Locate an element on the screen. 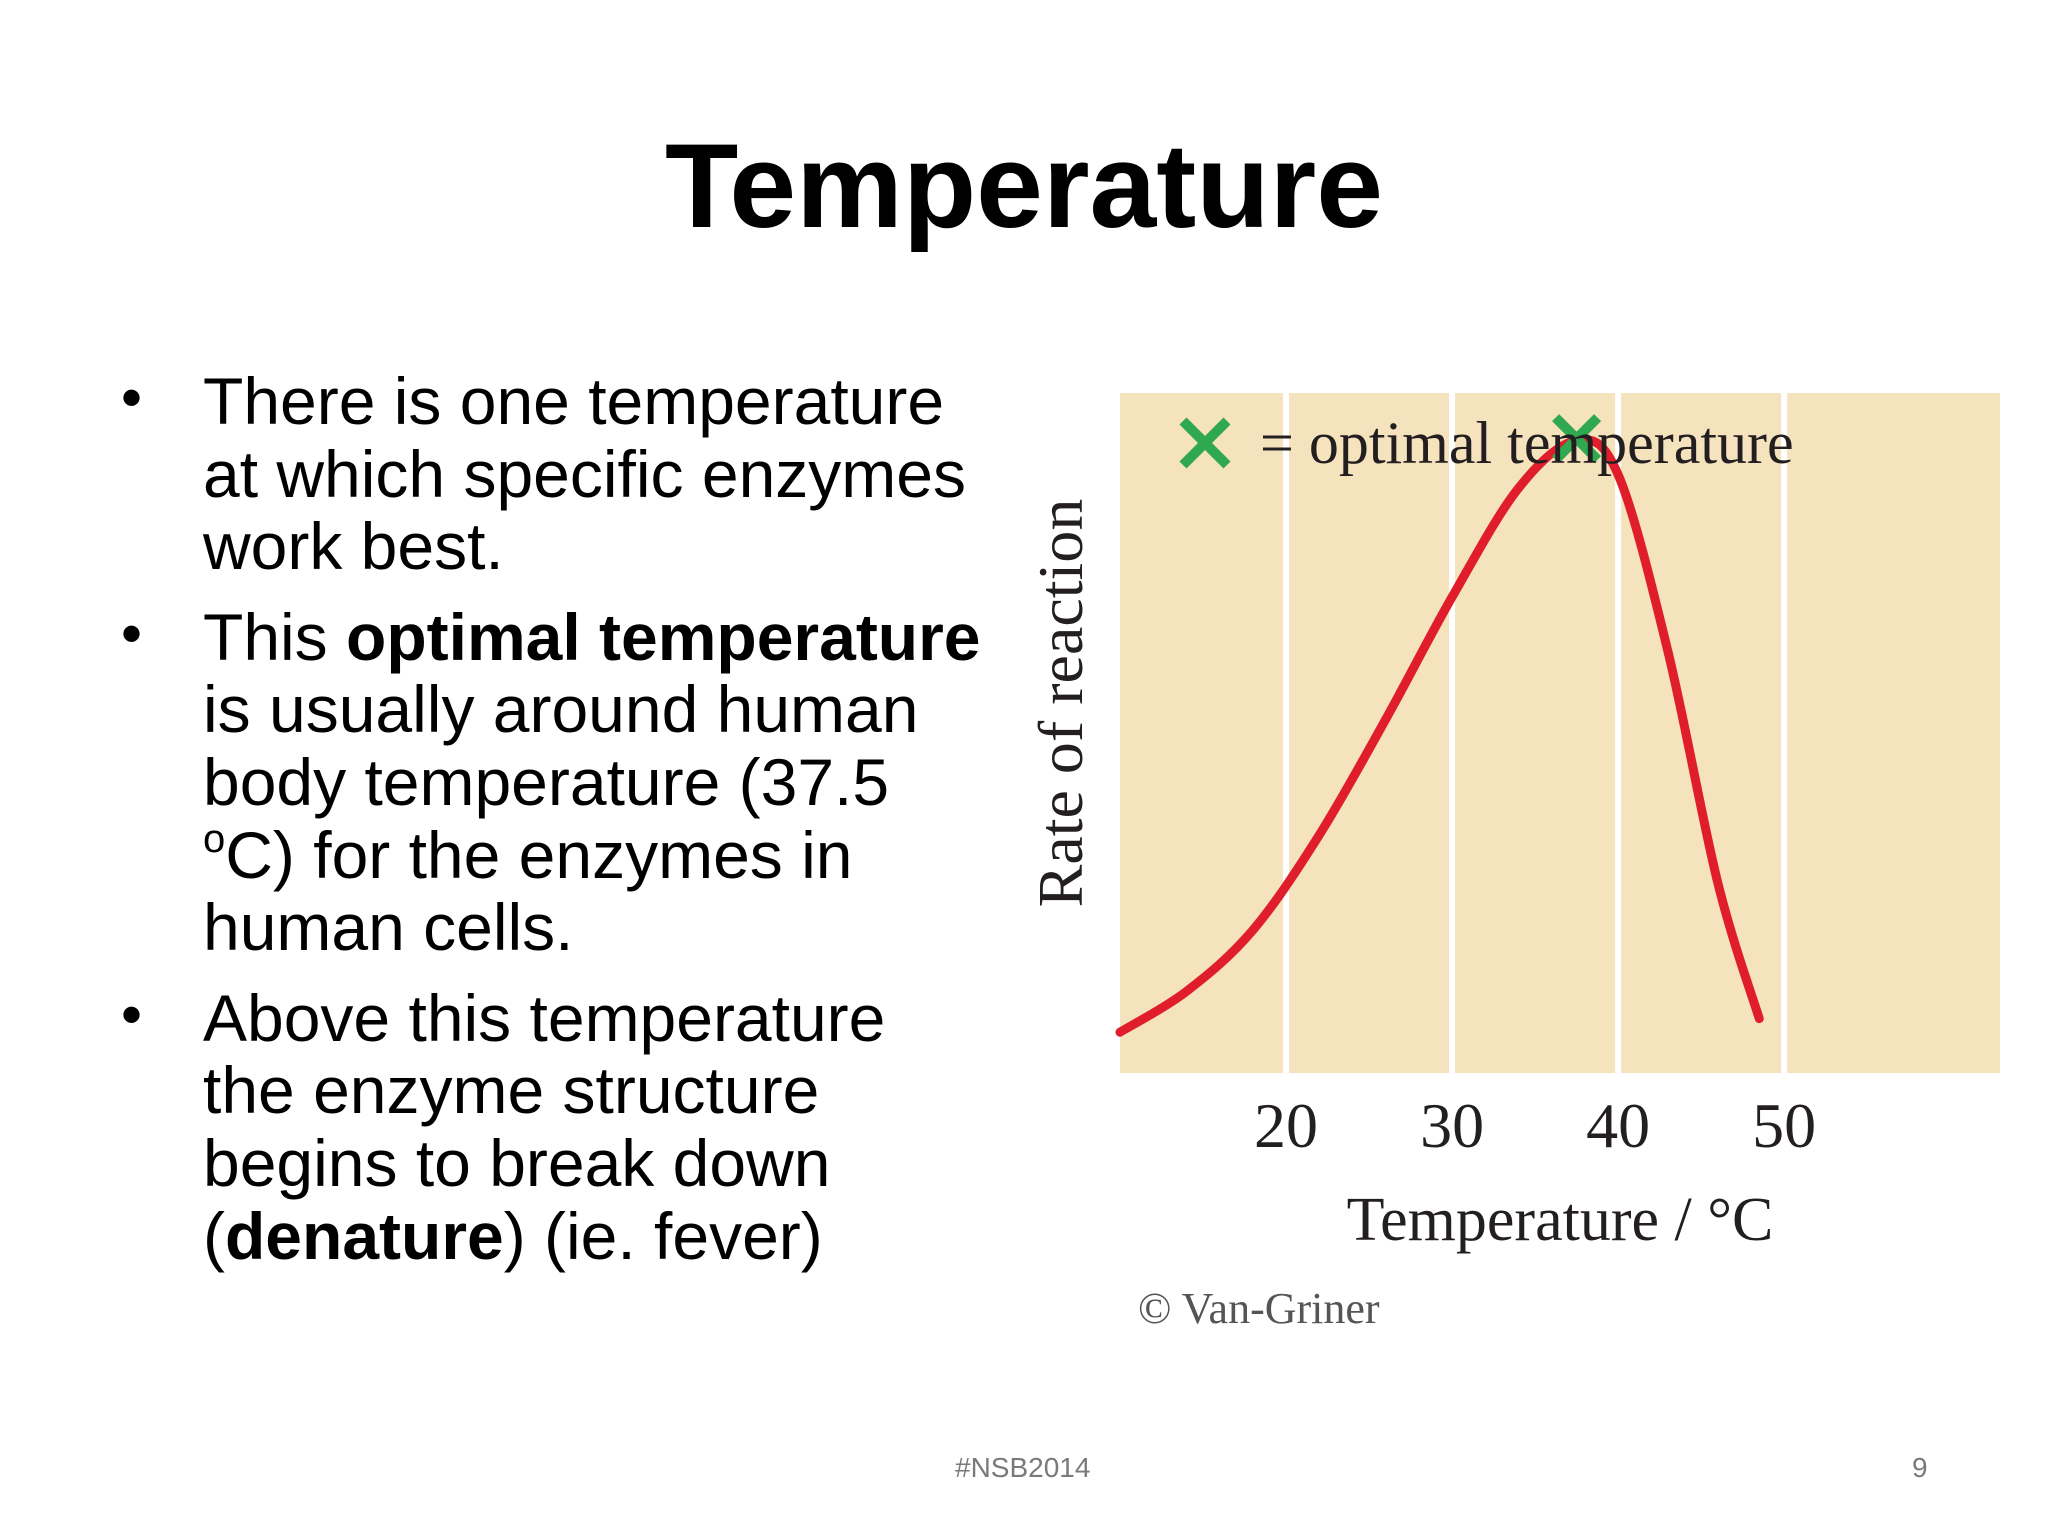 The width and height of the screenshot is (2048, 1536). x-tick-label: 40 is located at coordinates (1618, 1125).